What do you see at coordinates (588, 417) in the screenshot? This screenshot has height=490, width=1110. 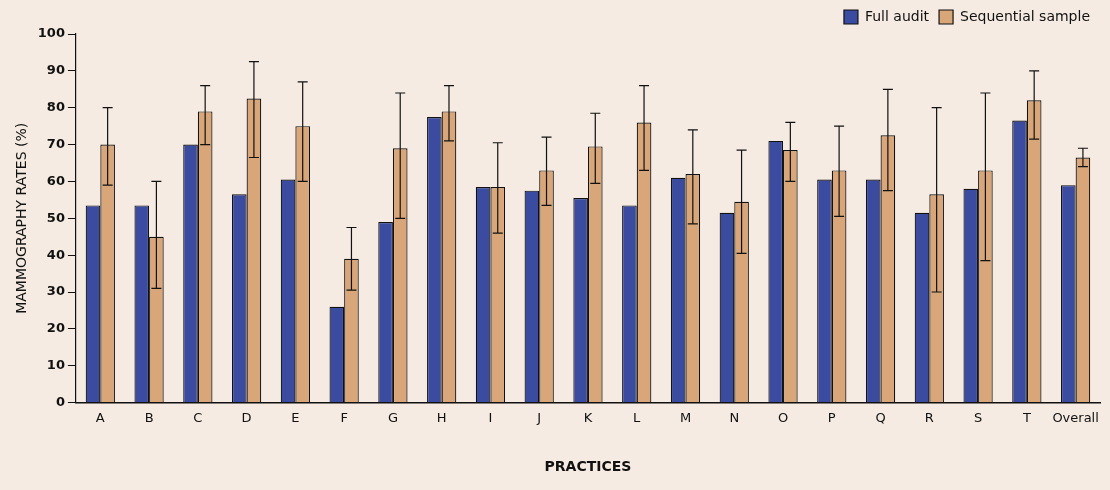 I see `x-tick-label: K` at bounding box center [588, 417].